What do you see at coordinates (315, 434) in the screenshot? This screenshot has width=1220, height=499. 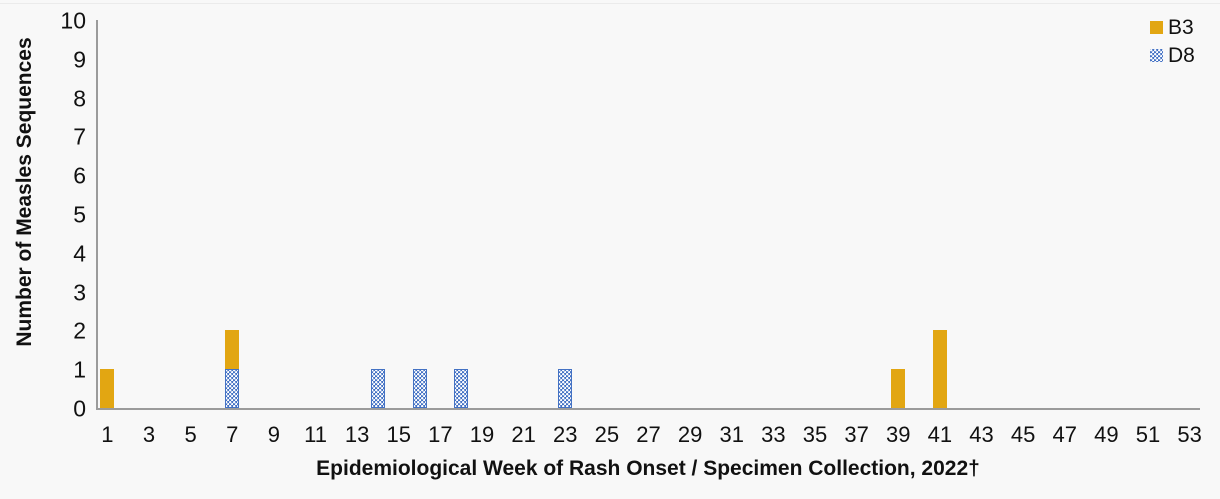 I see `x-tick-label-11: 11` at bounding box center [315, 434].